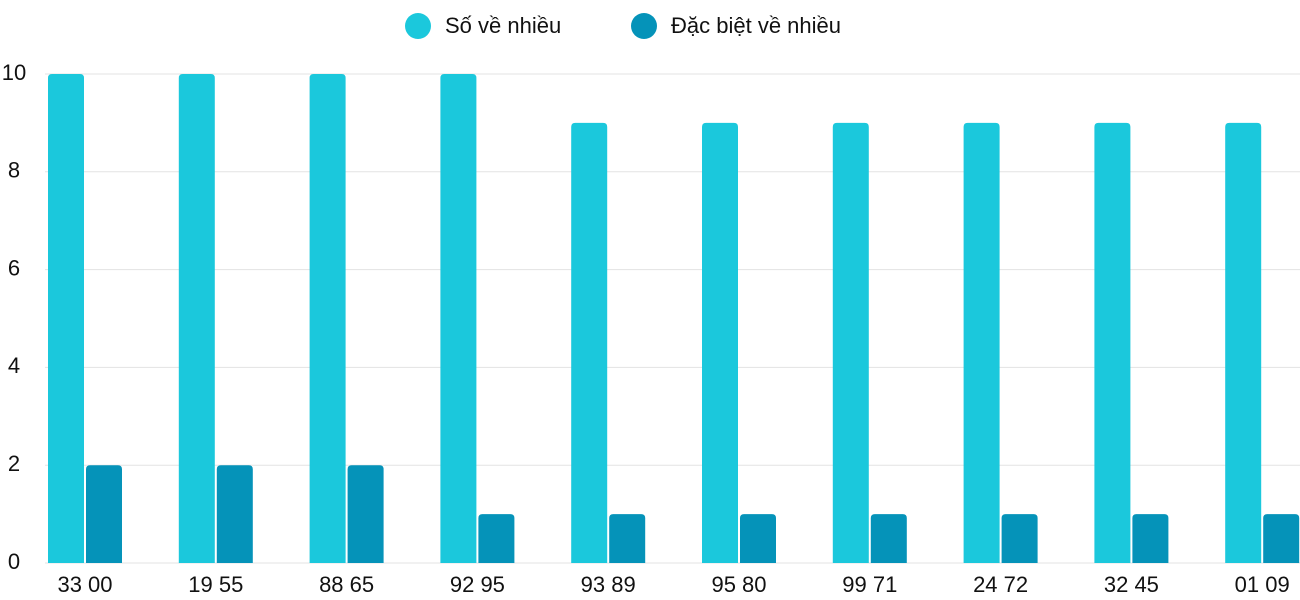  Describe the element at coordinates (14, 365) in the screenshot. I see `y-tick-label: 4` at that location.